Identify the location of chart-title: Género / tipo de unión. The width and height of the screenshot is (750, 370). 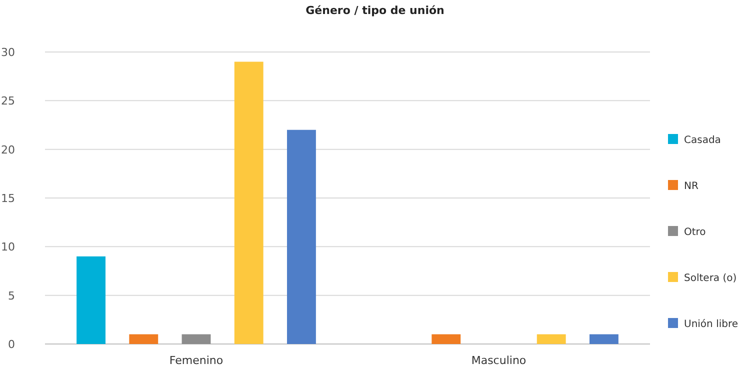
(375, 10).